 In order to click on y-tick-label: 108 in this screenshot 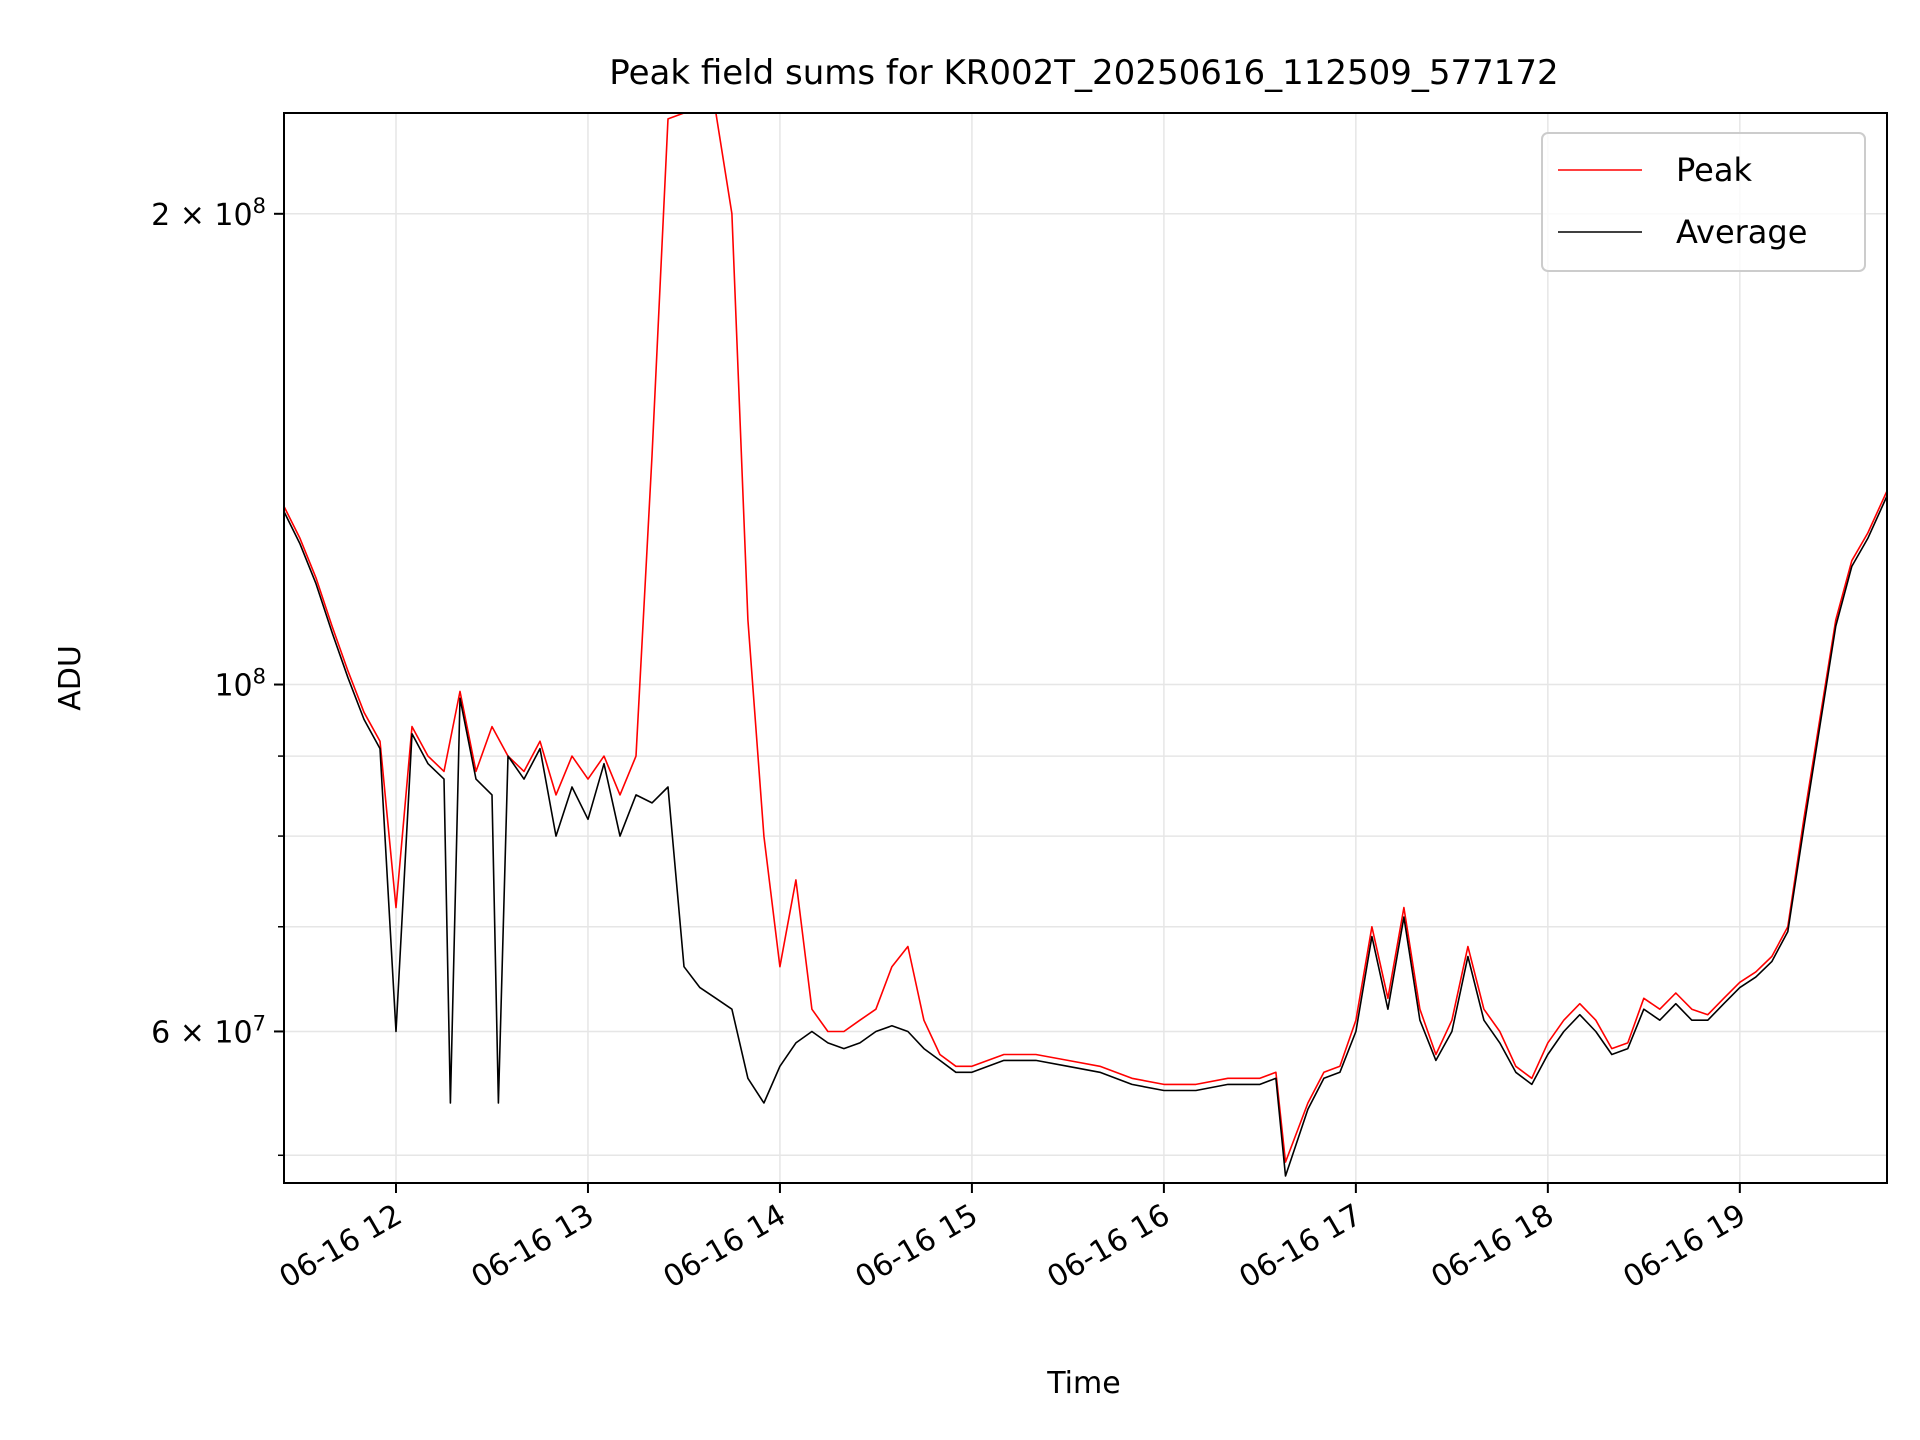, I will do `click(240, 684)`.